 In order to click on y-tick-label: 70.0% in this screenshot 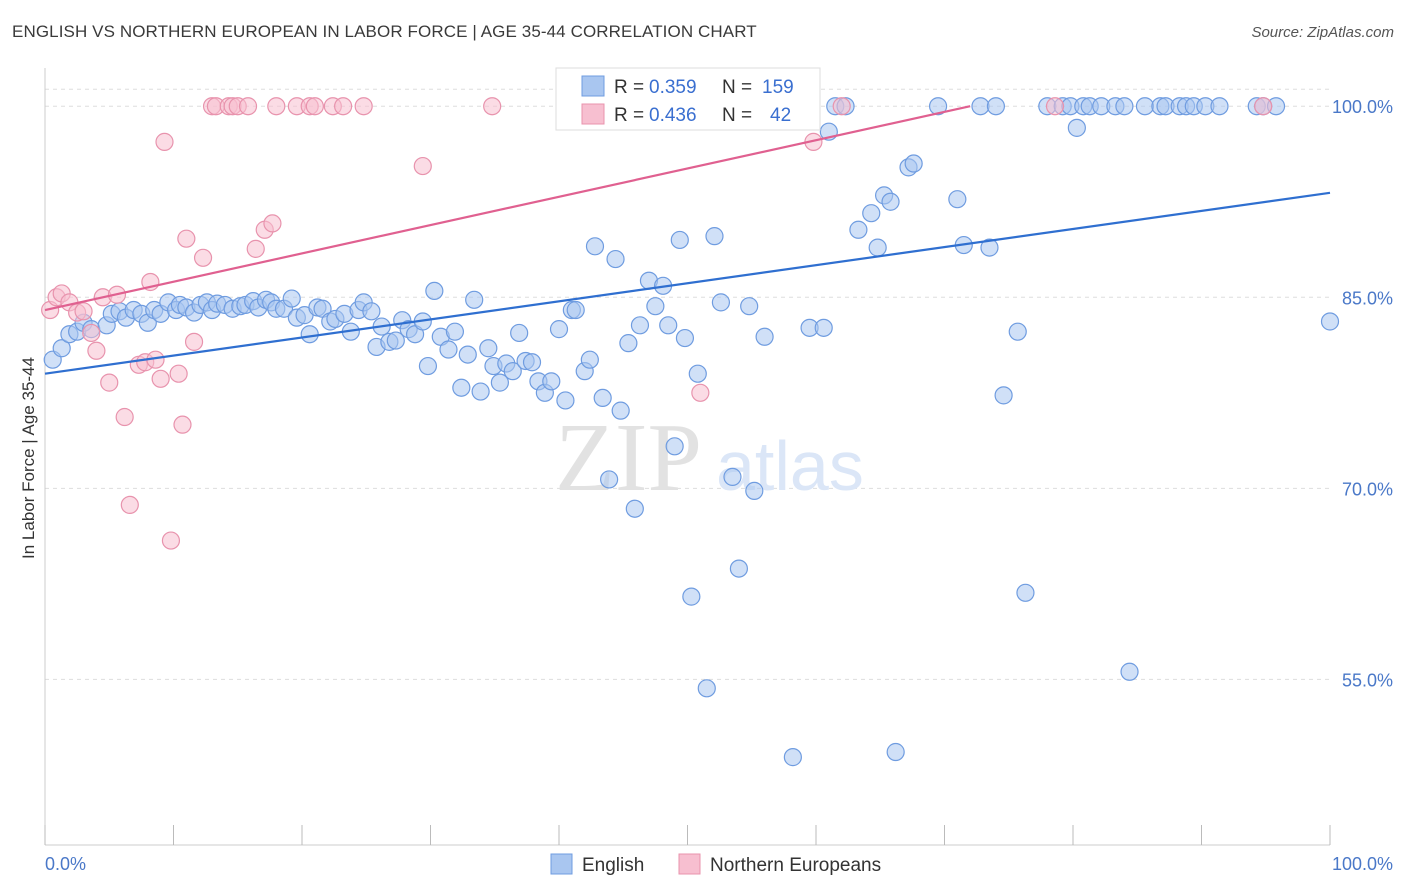, I will do `click(1367, 489)`.